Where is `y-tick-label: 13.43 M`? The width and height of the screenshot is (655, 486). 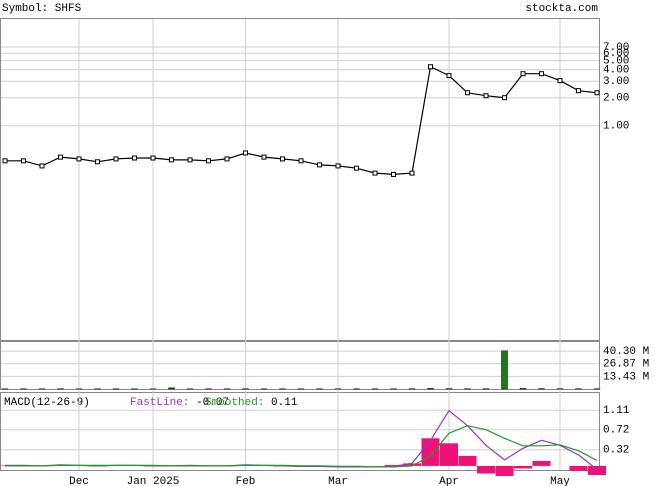
y-tick-label: 13.43 M is located at coordinates (626, 377).